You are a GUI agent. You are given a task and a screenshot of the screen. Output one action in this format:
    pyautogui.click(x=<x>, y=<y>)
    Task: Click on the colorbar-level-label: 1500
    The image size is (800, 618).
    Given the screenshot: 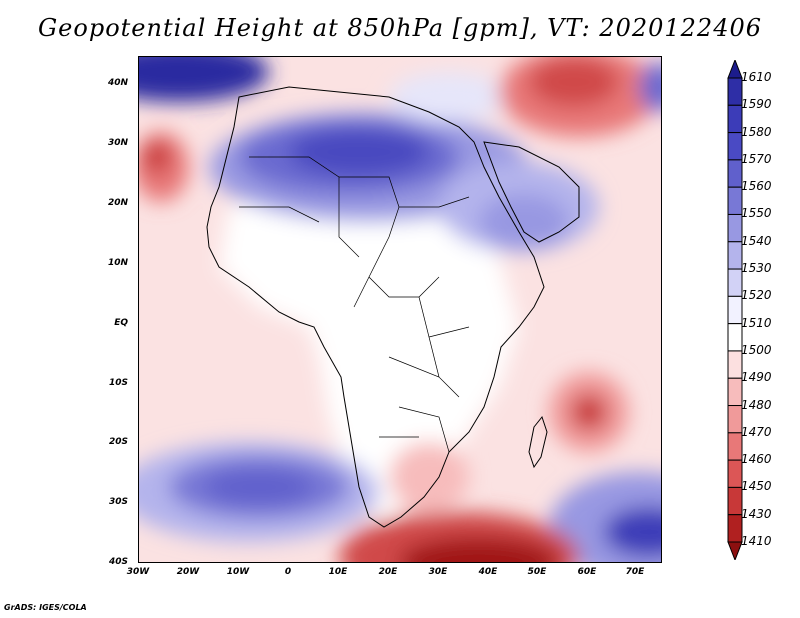 What is the action you would take?
    pyautogui.click(x=756, y=349)
    